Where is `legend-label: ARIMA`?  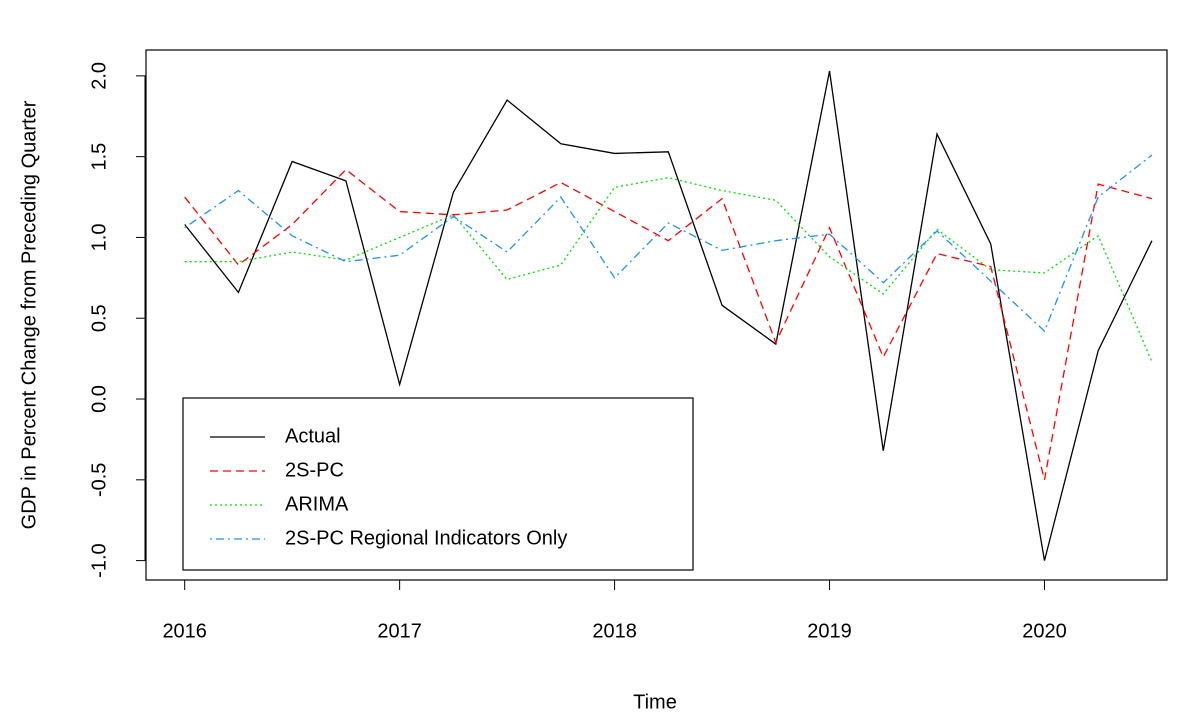
legend-label: ARIMA is located at coordinates (317, 504).